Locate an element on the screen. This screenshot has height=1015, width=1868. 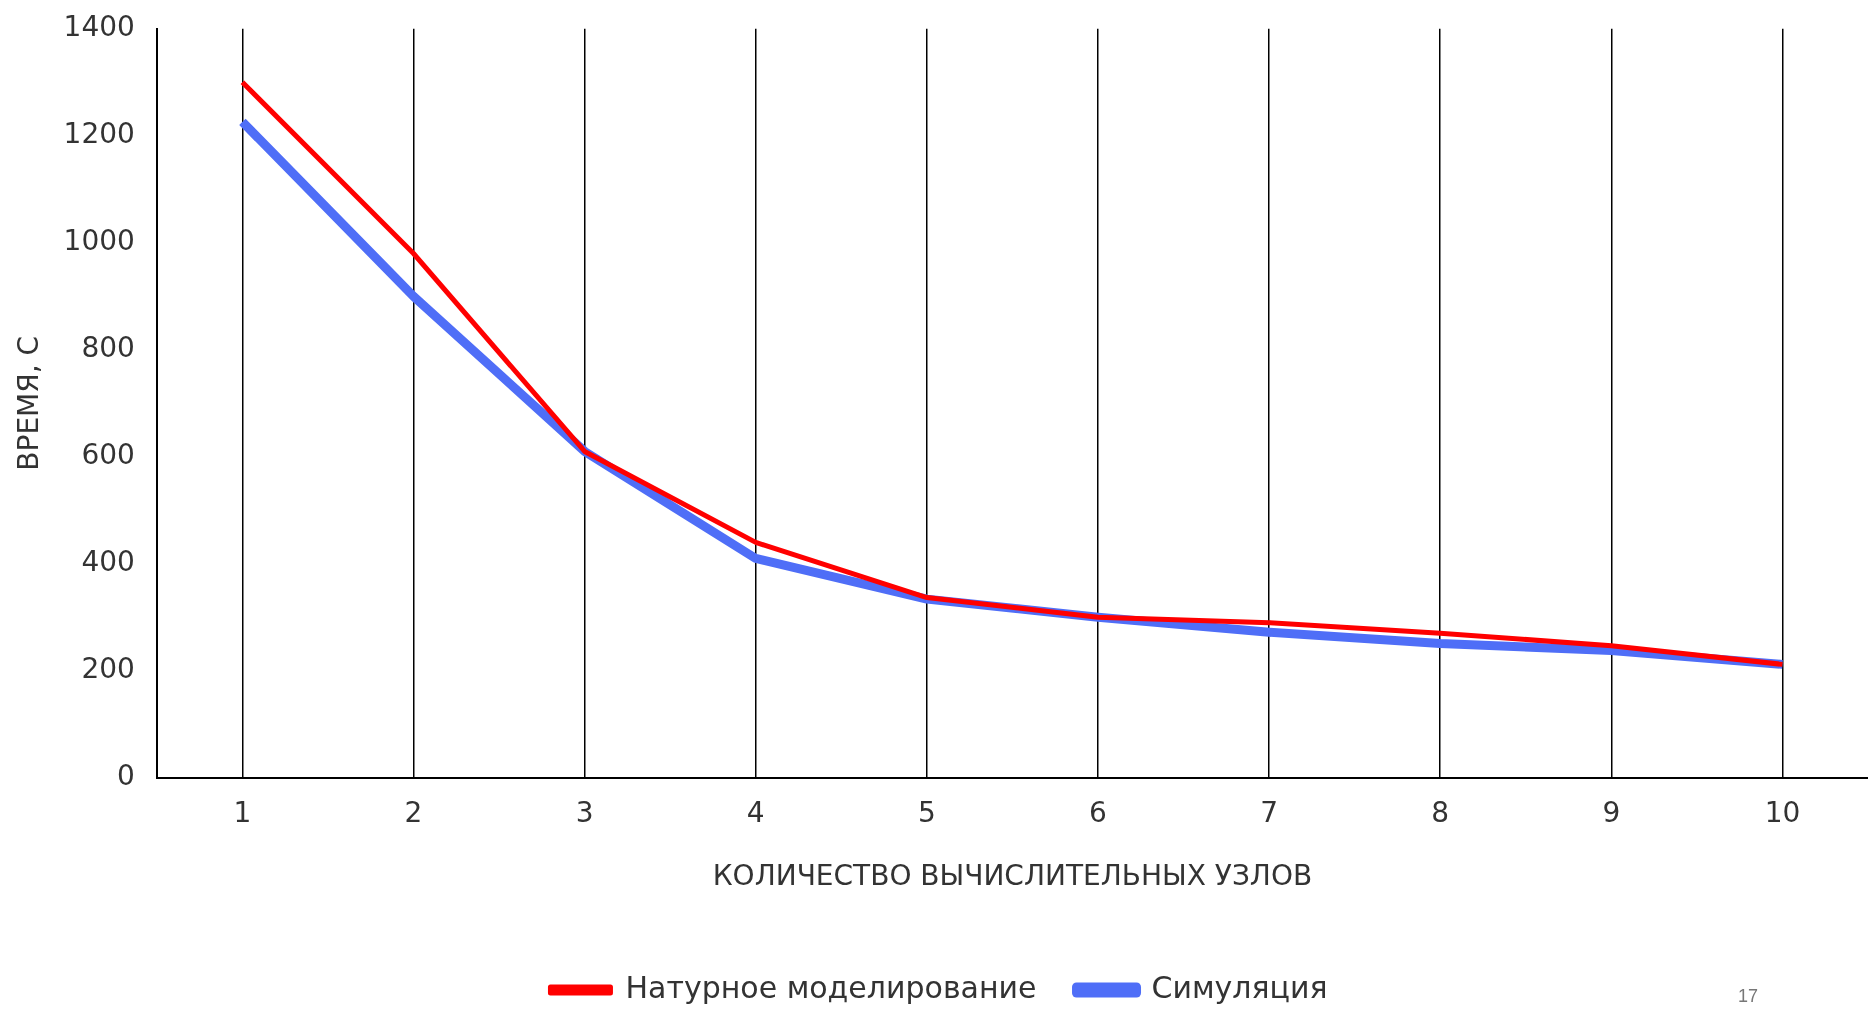
y-tick-label: 1000 is located at coordinates (99, 241).